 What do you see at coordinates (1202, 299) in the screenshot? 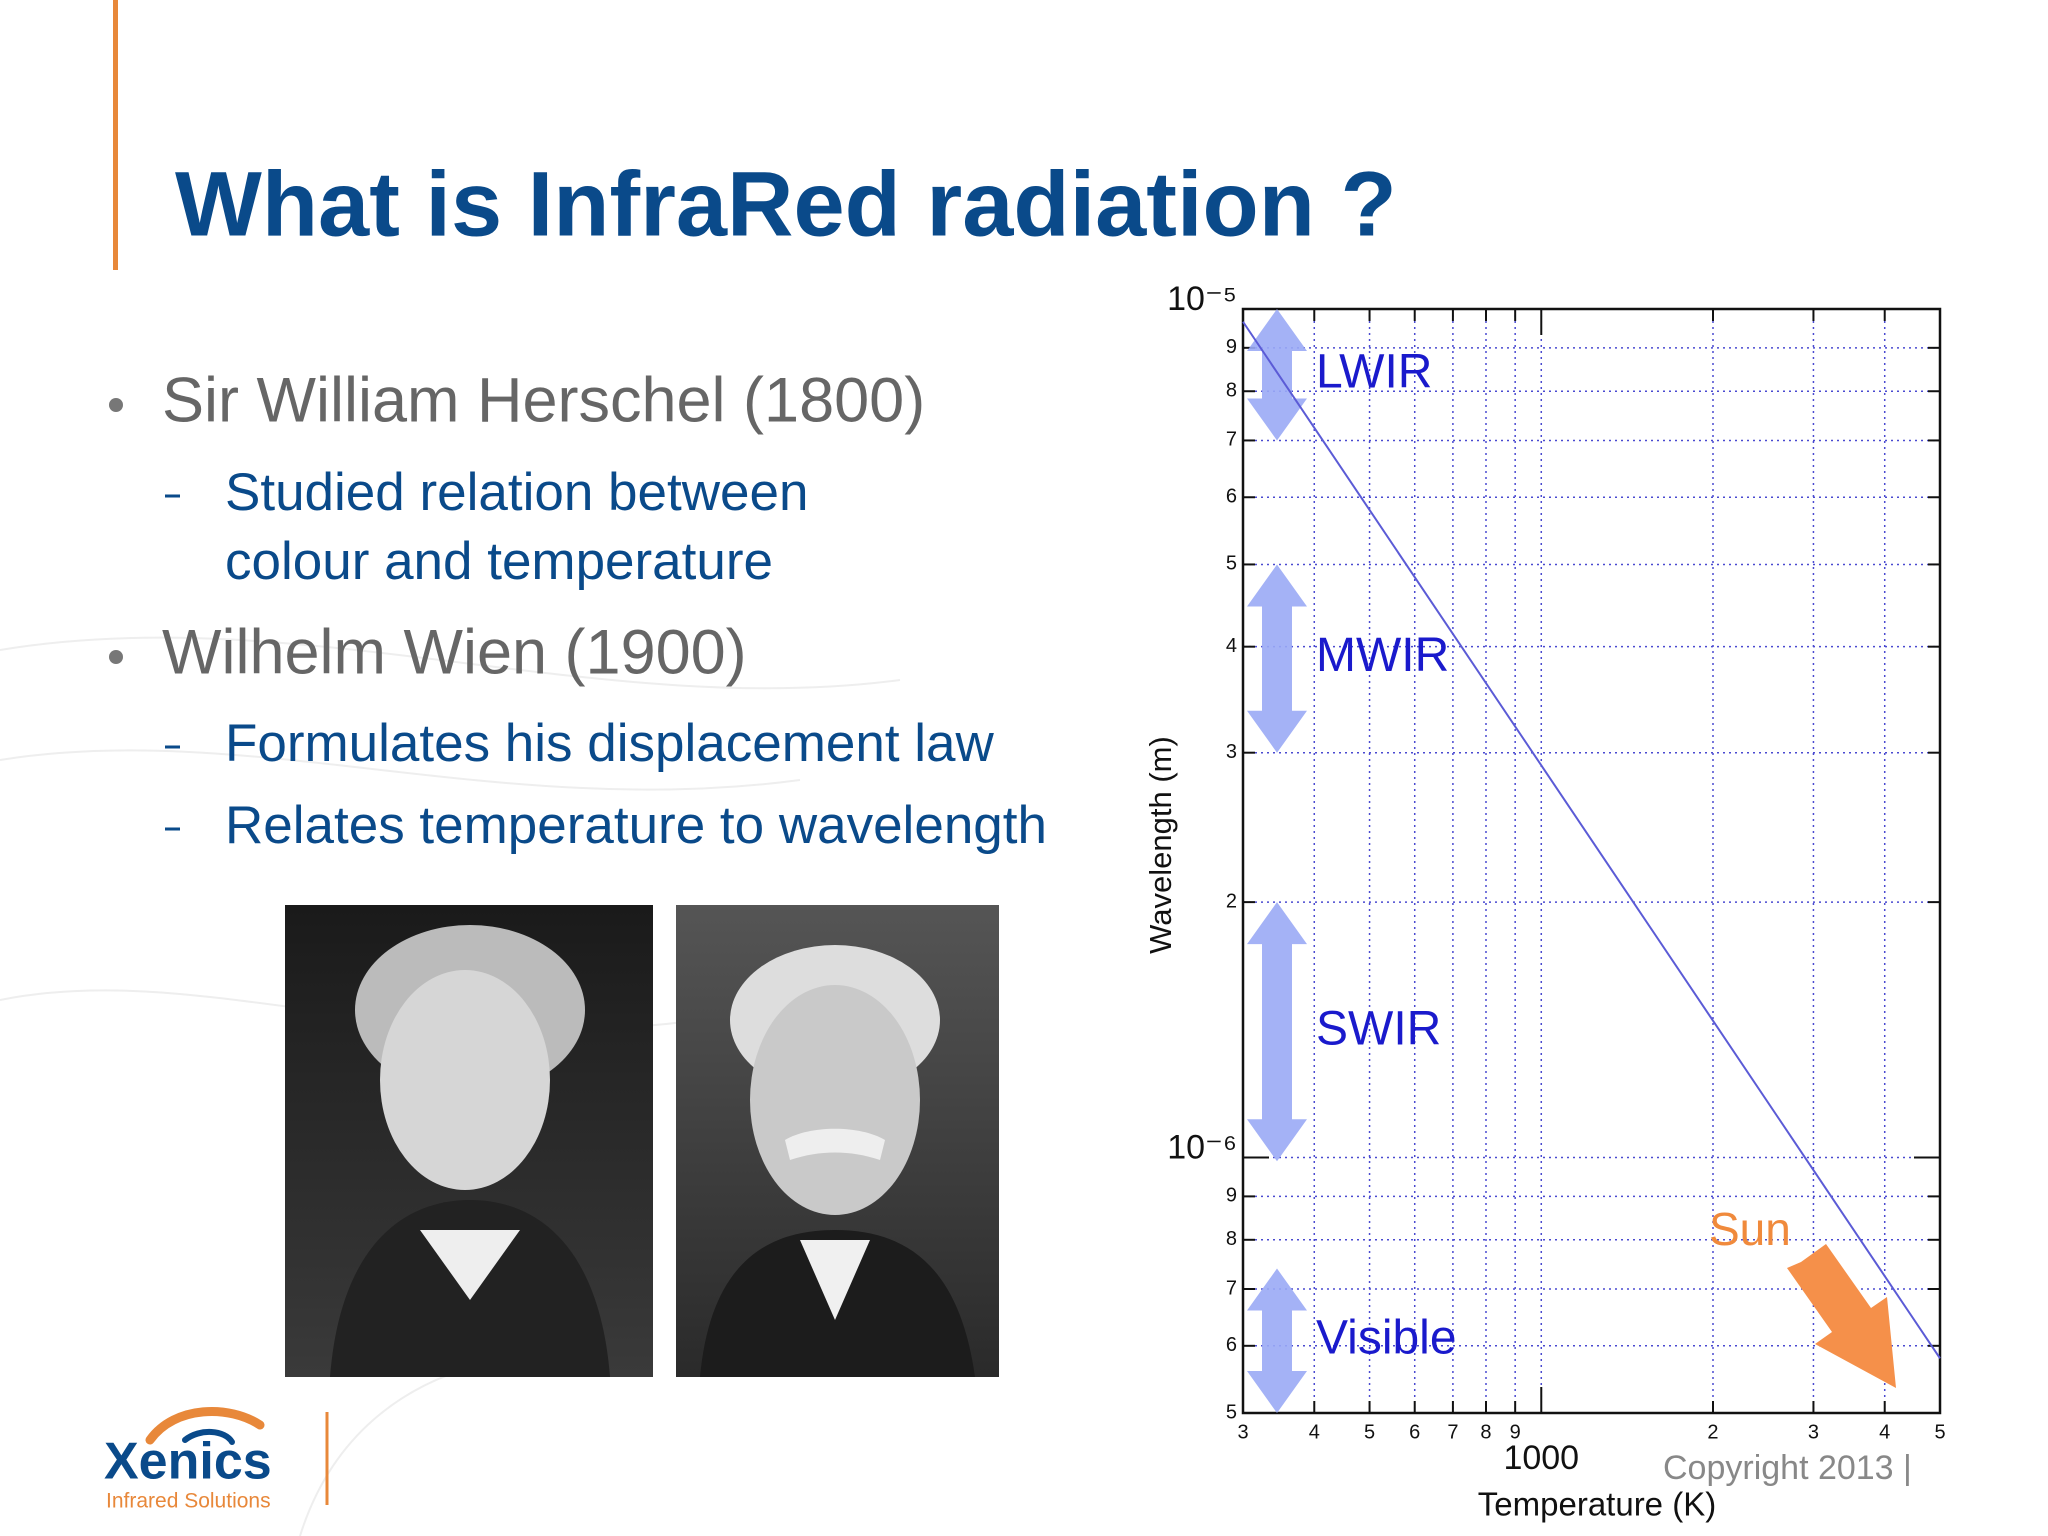
I see `y-tick-label: 10⁻⁵` at bounding box center [1202, 299].